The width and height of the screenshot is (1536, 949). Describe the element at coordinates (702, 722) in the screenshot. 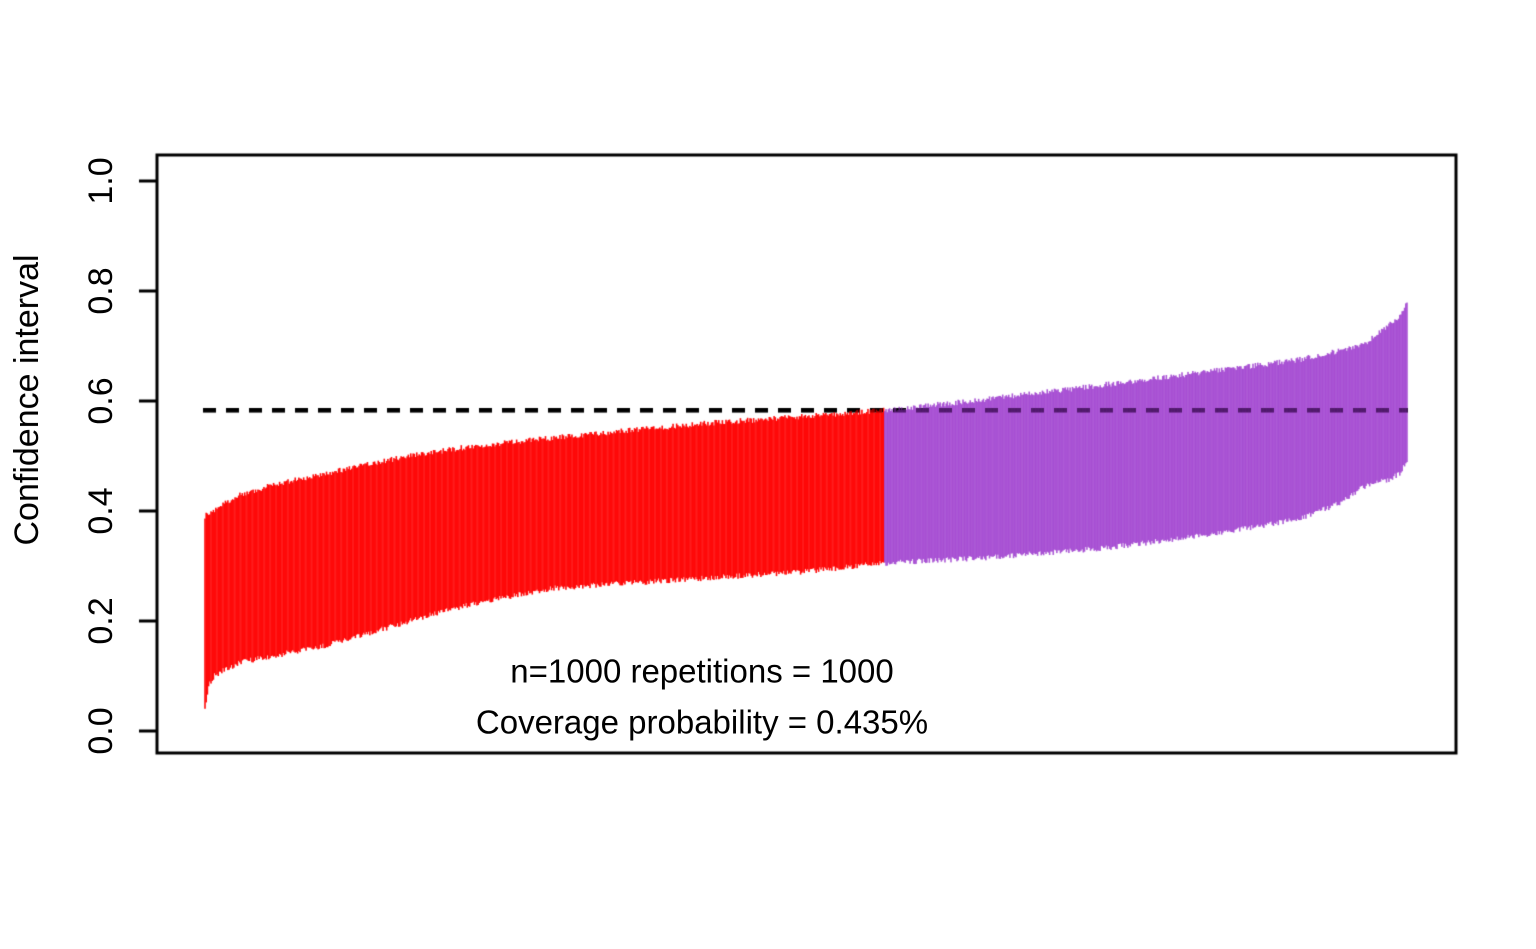

I see `annotation-coverage-probability: Coverage probability = 0.435%` at that location.